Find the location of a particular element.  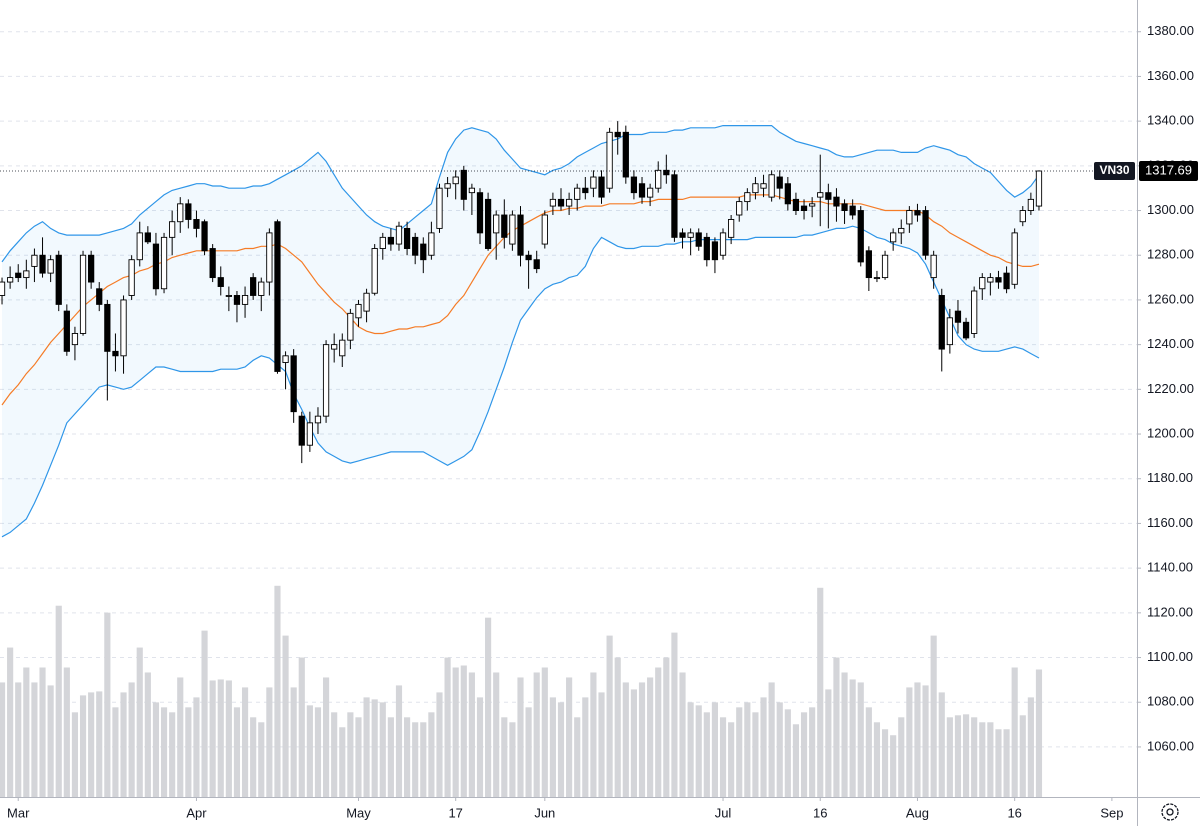

settings-button is located at coordinates (1170, 812).